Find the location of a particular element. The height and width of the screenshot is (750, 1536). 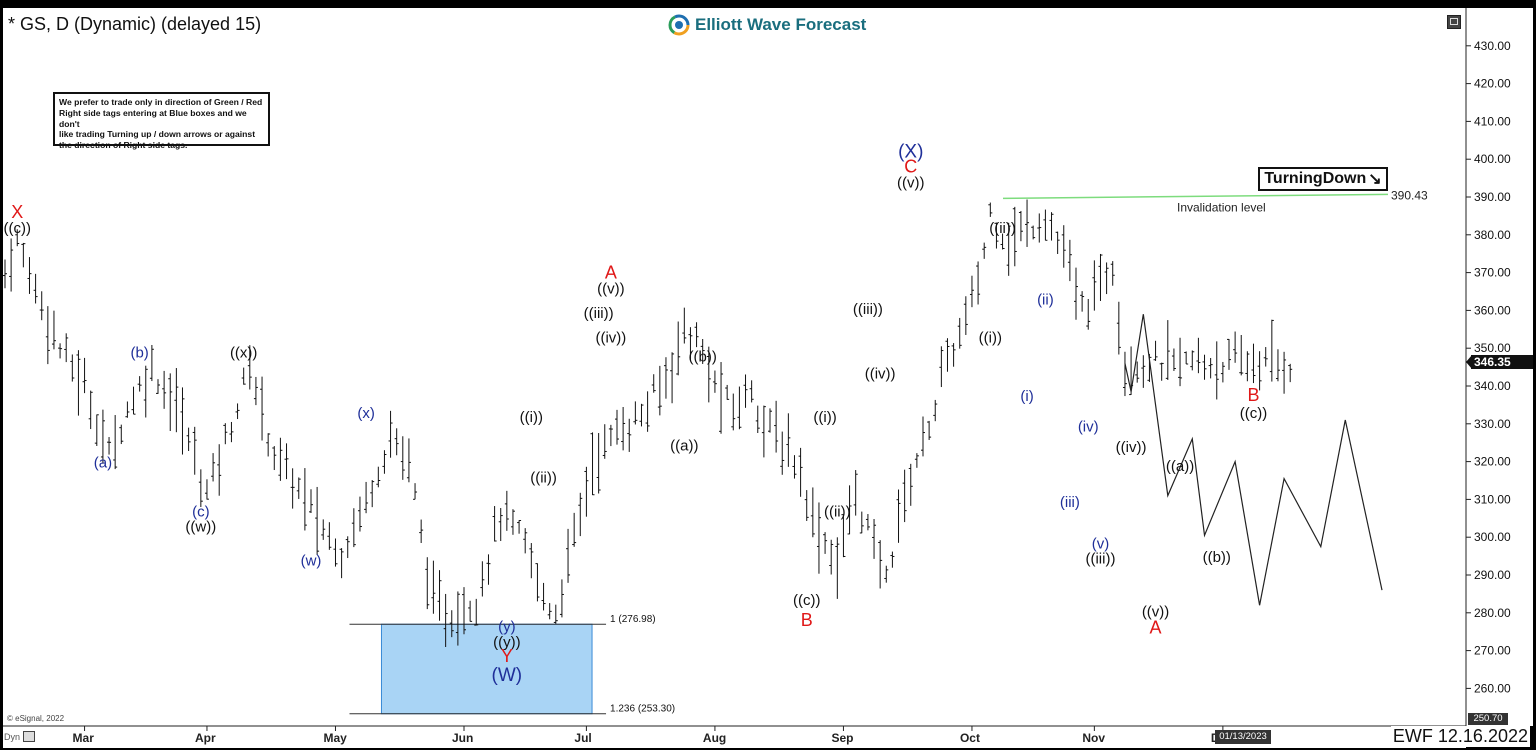

month-label: May is located at coordinates (335, 738).